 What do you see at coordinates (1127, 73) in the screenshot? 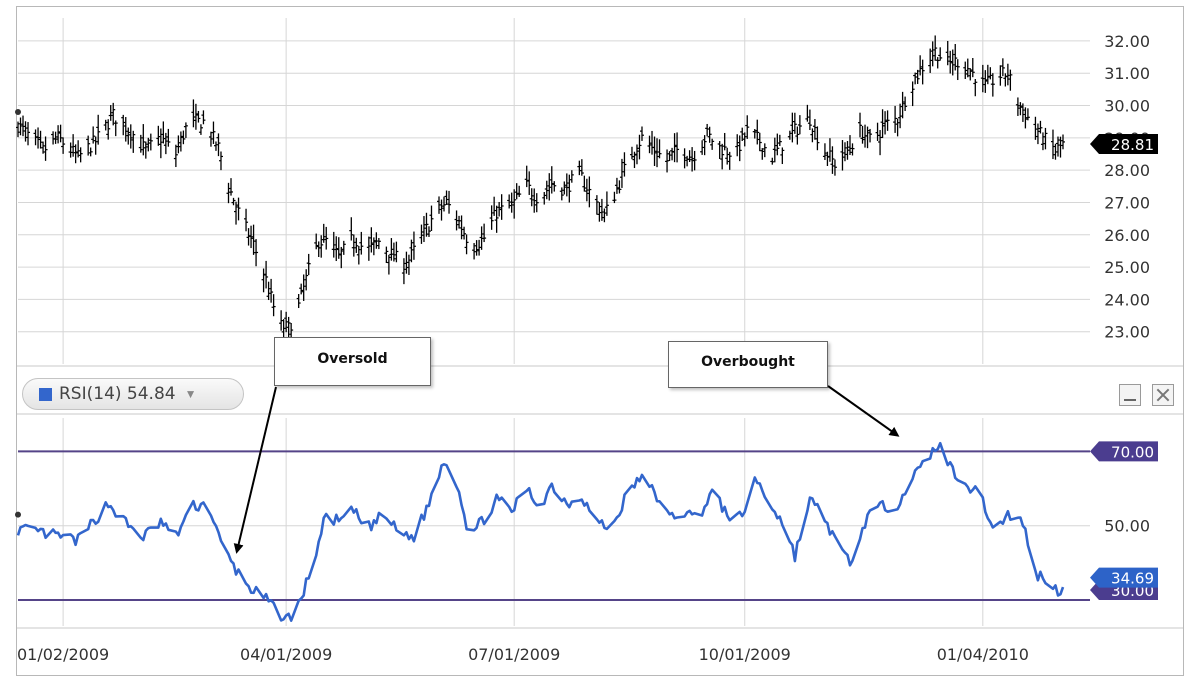
I see `price-y-tick-label: 31.00` at bounding box center [1127, 73].